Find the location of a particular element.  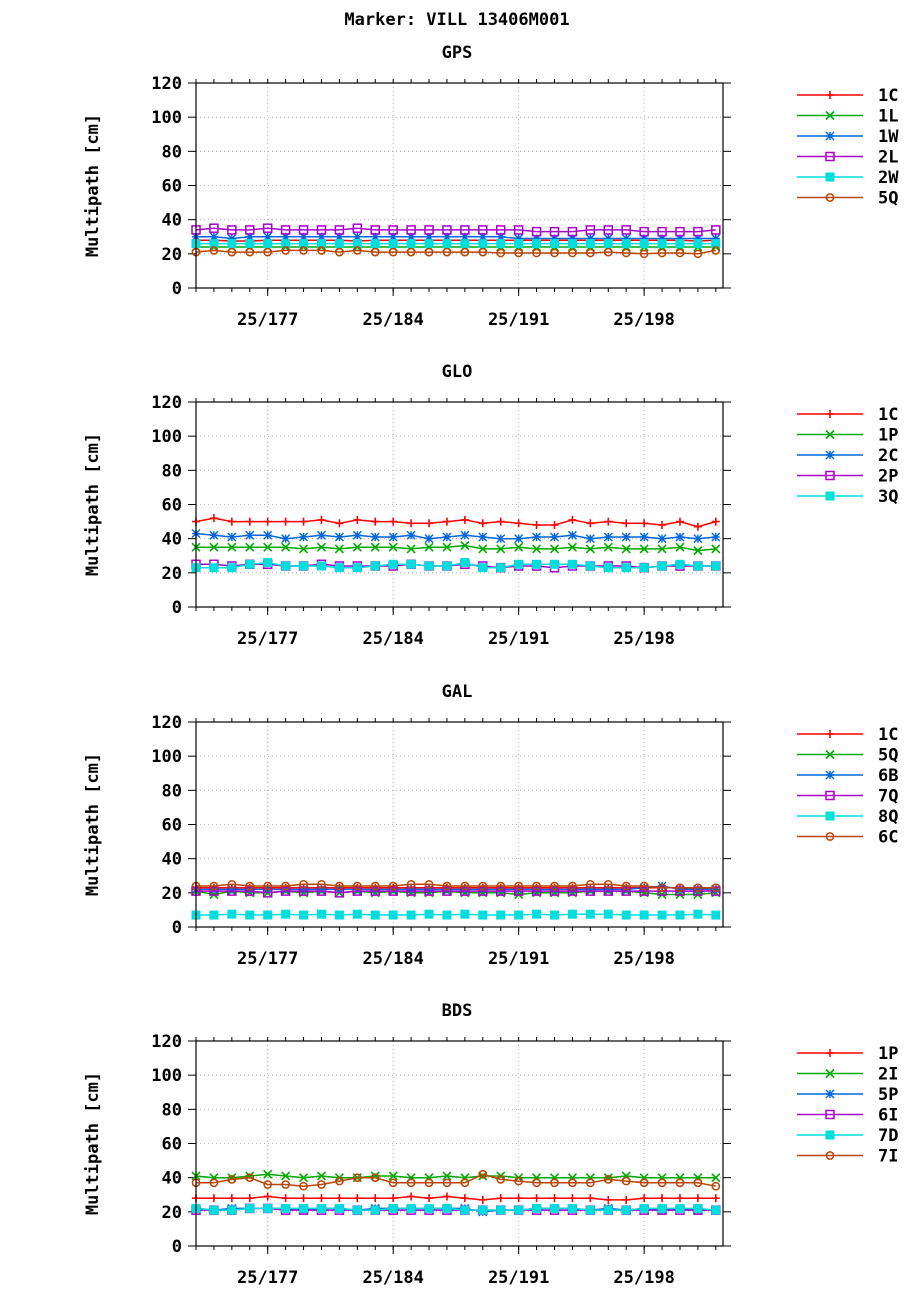

y-tick-label: 20 is located at coordinates (172, 574).